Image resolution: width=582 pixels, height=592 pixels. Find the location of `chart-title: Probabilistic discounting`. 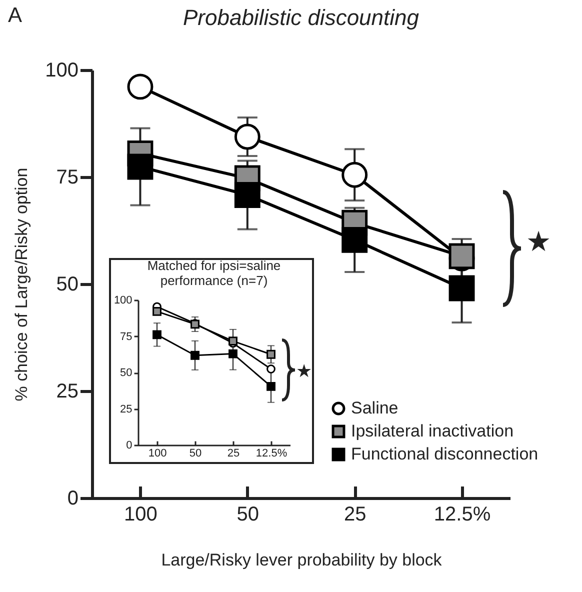

chart-title: Probabilistic discounting is located at coordinates (301, 17).